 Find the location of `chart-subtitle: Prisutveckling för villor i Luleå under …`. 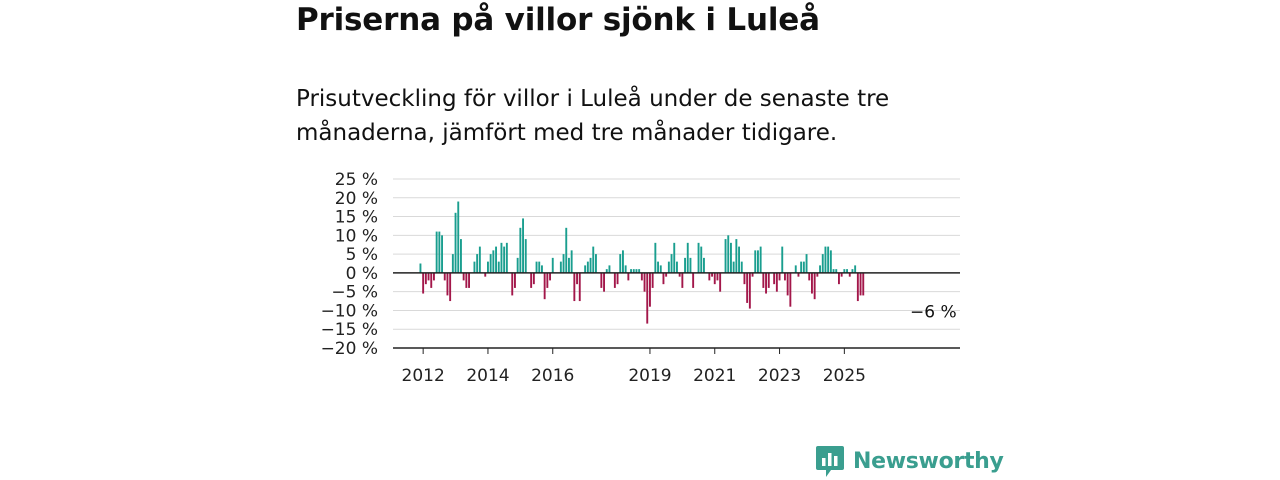

chart-subtitle: Prisutveckling för villor i Luleå under … is located at coordinates (593, 116).